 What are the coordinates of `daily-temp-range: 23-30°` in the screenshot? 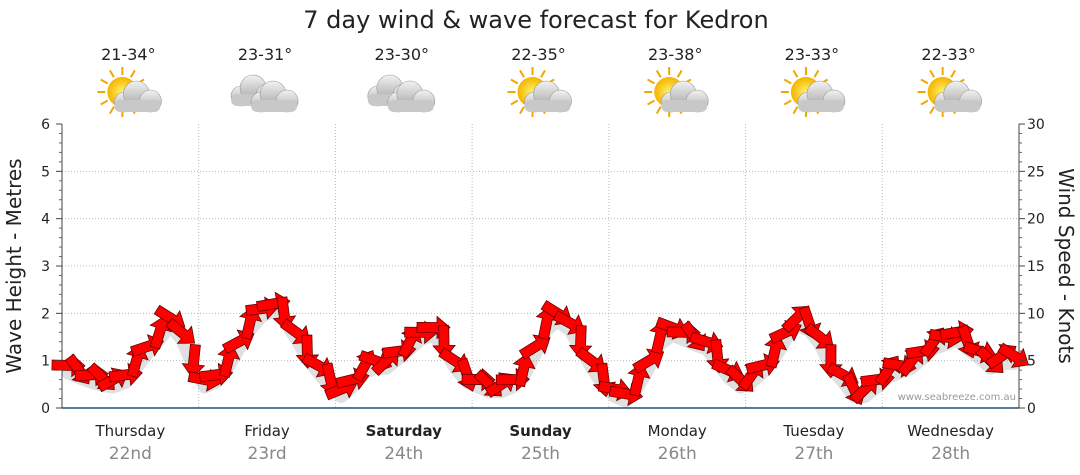 It's located at (402, 54).